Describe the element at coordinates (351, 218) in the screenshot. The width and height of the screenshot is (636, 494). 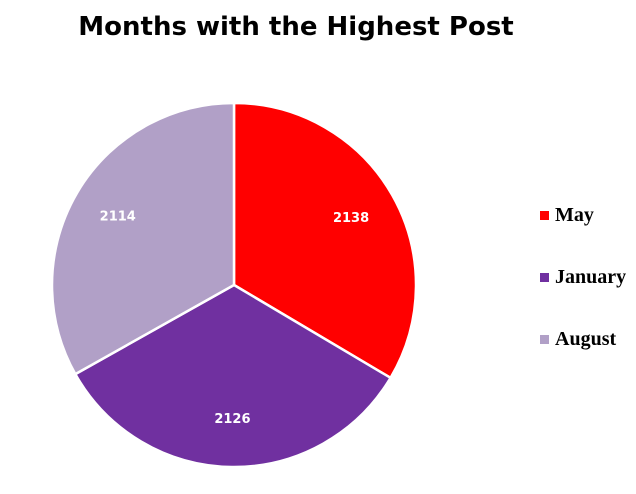
I see `data-label-may: 2138` at that location.